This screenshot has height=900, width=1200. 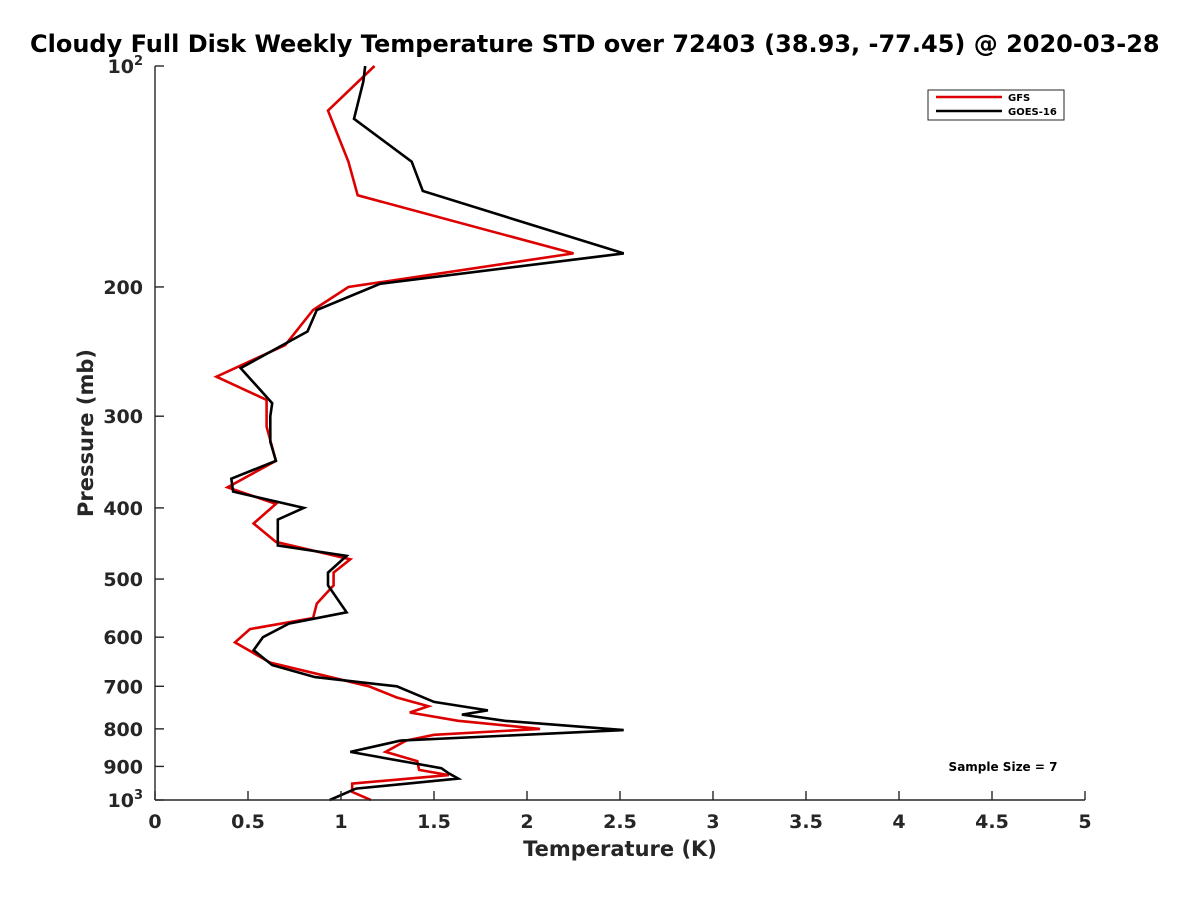 What do you see at coordinates (123, 509) in the screenshot?
I see `y-tick-label: 400` at bounding box center [123, 509].